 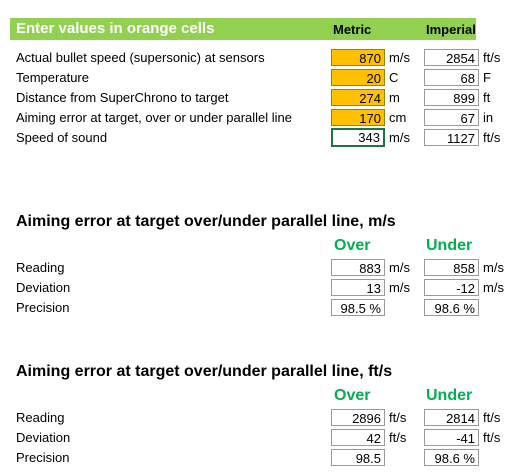 I want to click on imperial-bullet-speed-unit: ft/s, so click(x=492, y=57).